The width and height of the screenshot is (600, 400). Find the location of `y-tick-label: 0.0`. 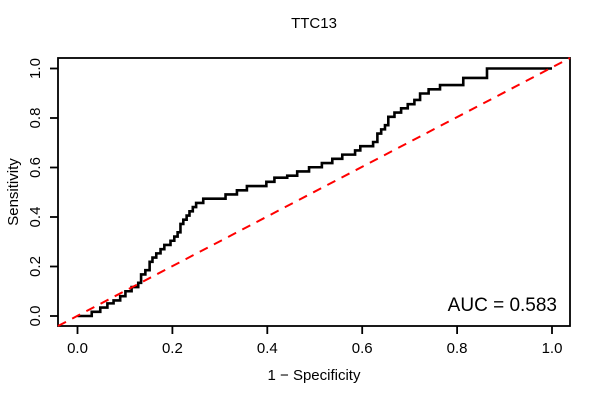

y-tick-label: 0.0 is located at coordinates (35, 316).